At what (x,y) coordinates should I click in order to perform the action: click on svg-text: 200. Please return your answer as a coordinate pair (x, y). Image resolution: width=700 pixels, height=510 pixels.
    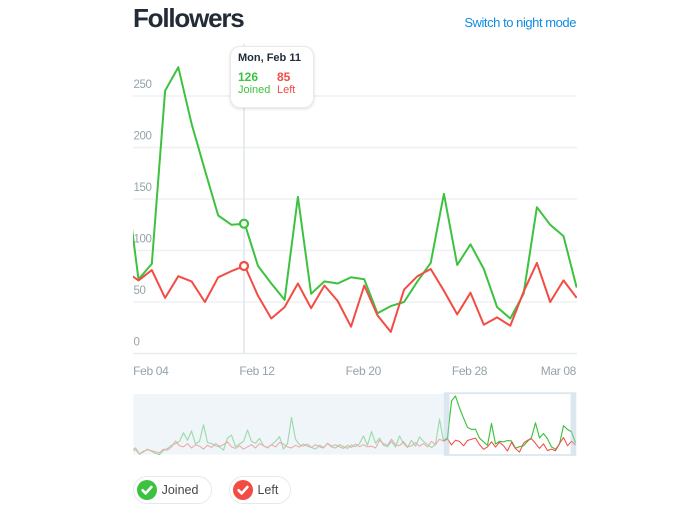
    Looking at the image, I should click on (143, 137).